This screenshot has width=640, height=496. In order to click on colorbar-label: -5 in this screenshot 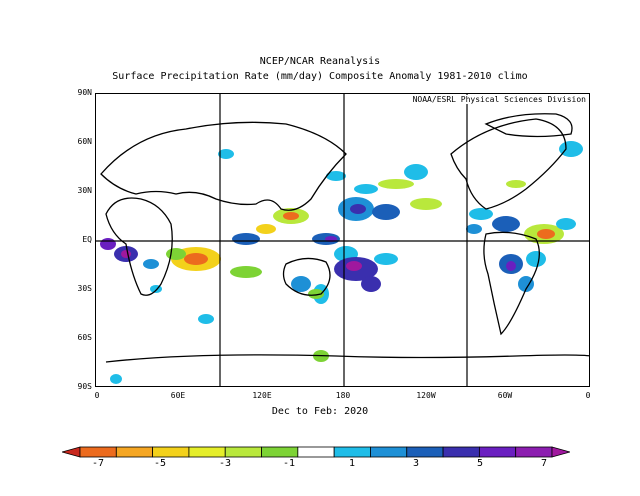, I will do `click(160, 463)`.